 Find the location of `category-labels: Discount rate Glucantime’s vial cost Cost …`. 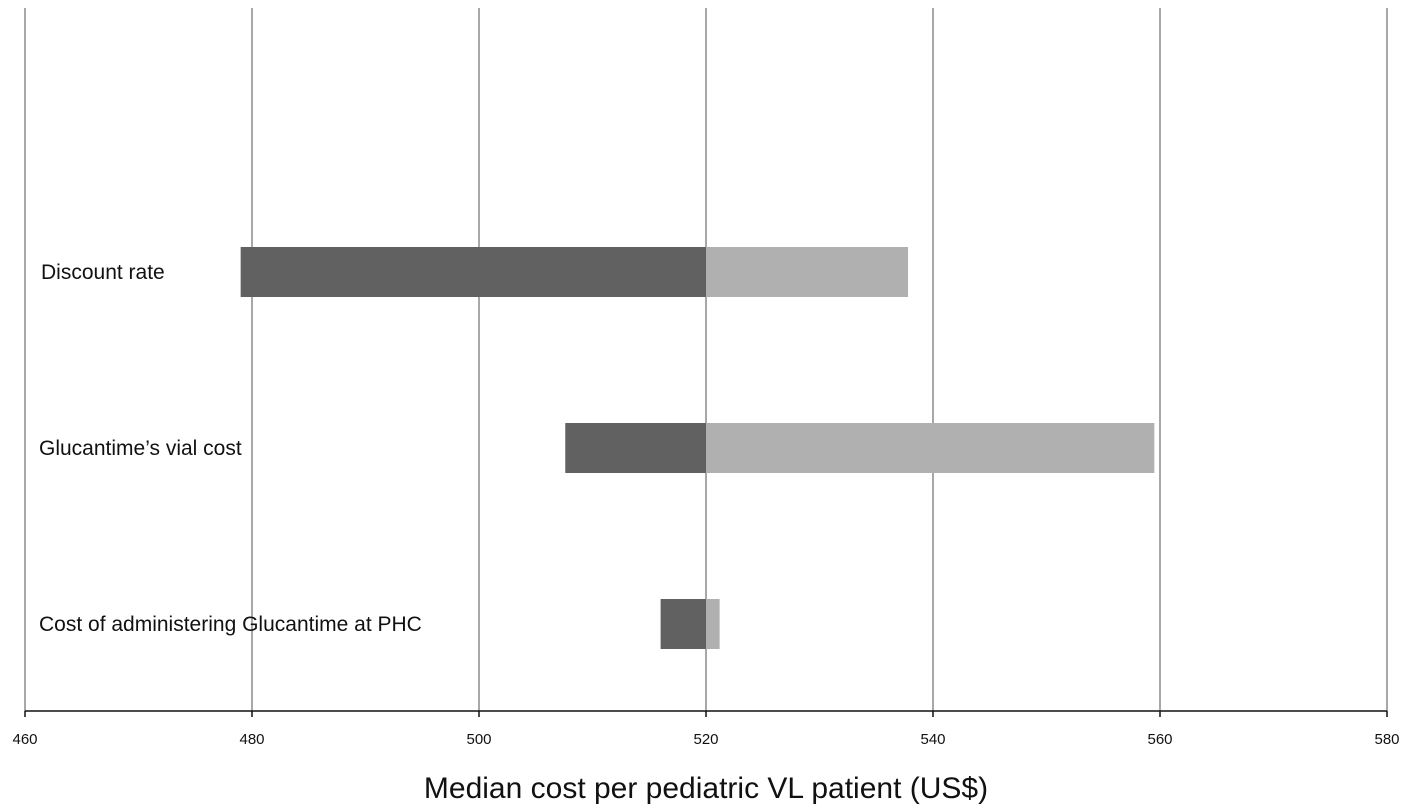

category-labels: Discount rate Glucantime’s vial cost Cost … is located at coordinates (230, 448).